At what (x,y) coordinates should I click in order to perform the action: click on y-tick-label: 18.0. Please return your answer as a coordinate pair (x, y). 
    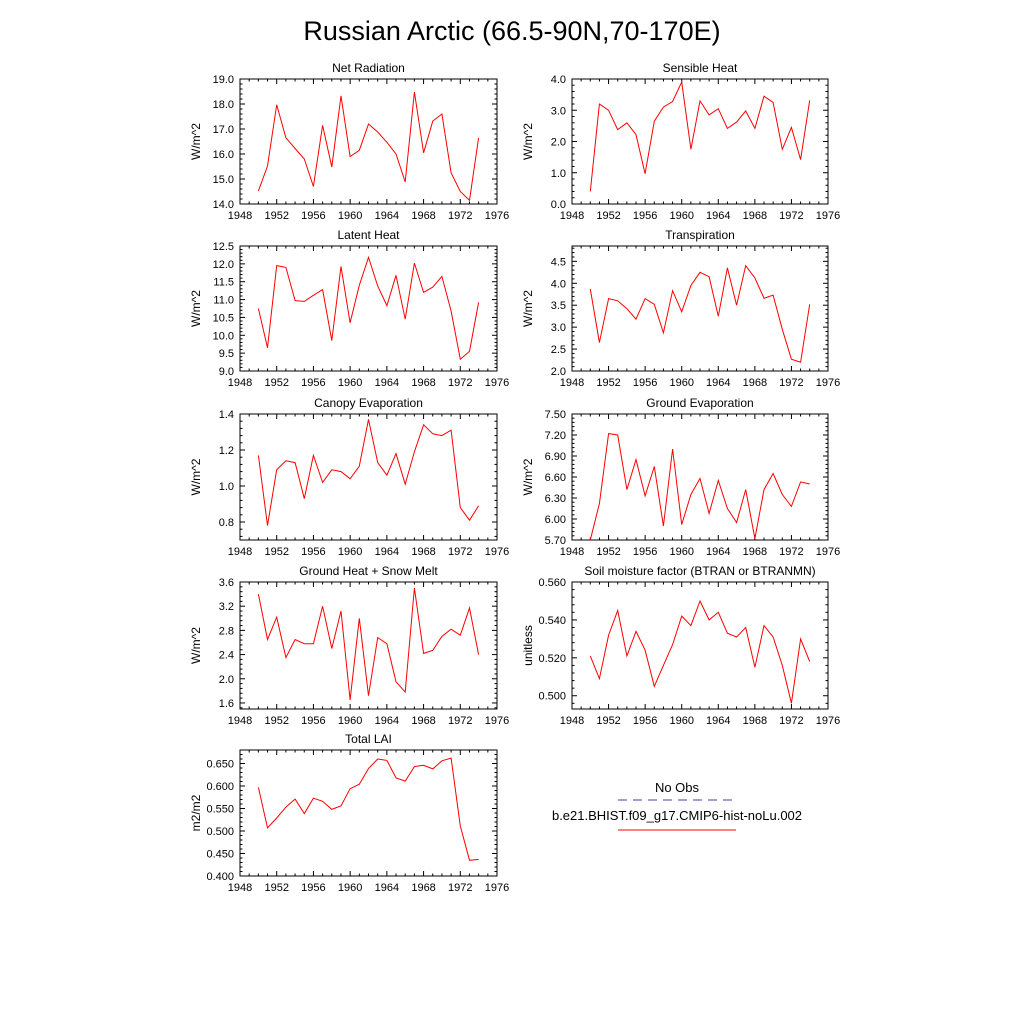
    Looking at the image, I should click on (223, 105).